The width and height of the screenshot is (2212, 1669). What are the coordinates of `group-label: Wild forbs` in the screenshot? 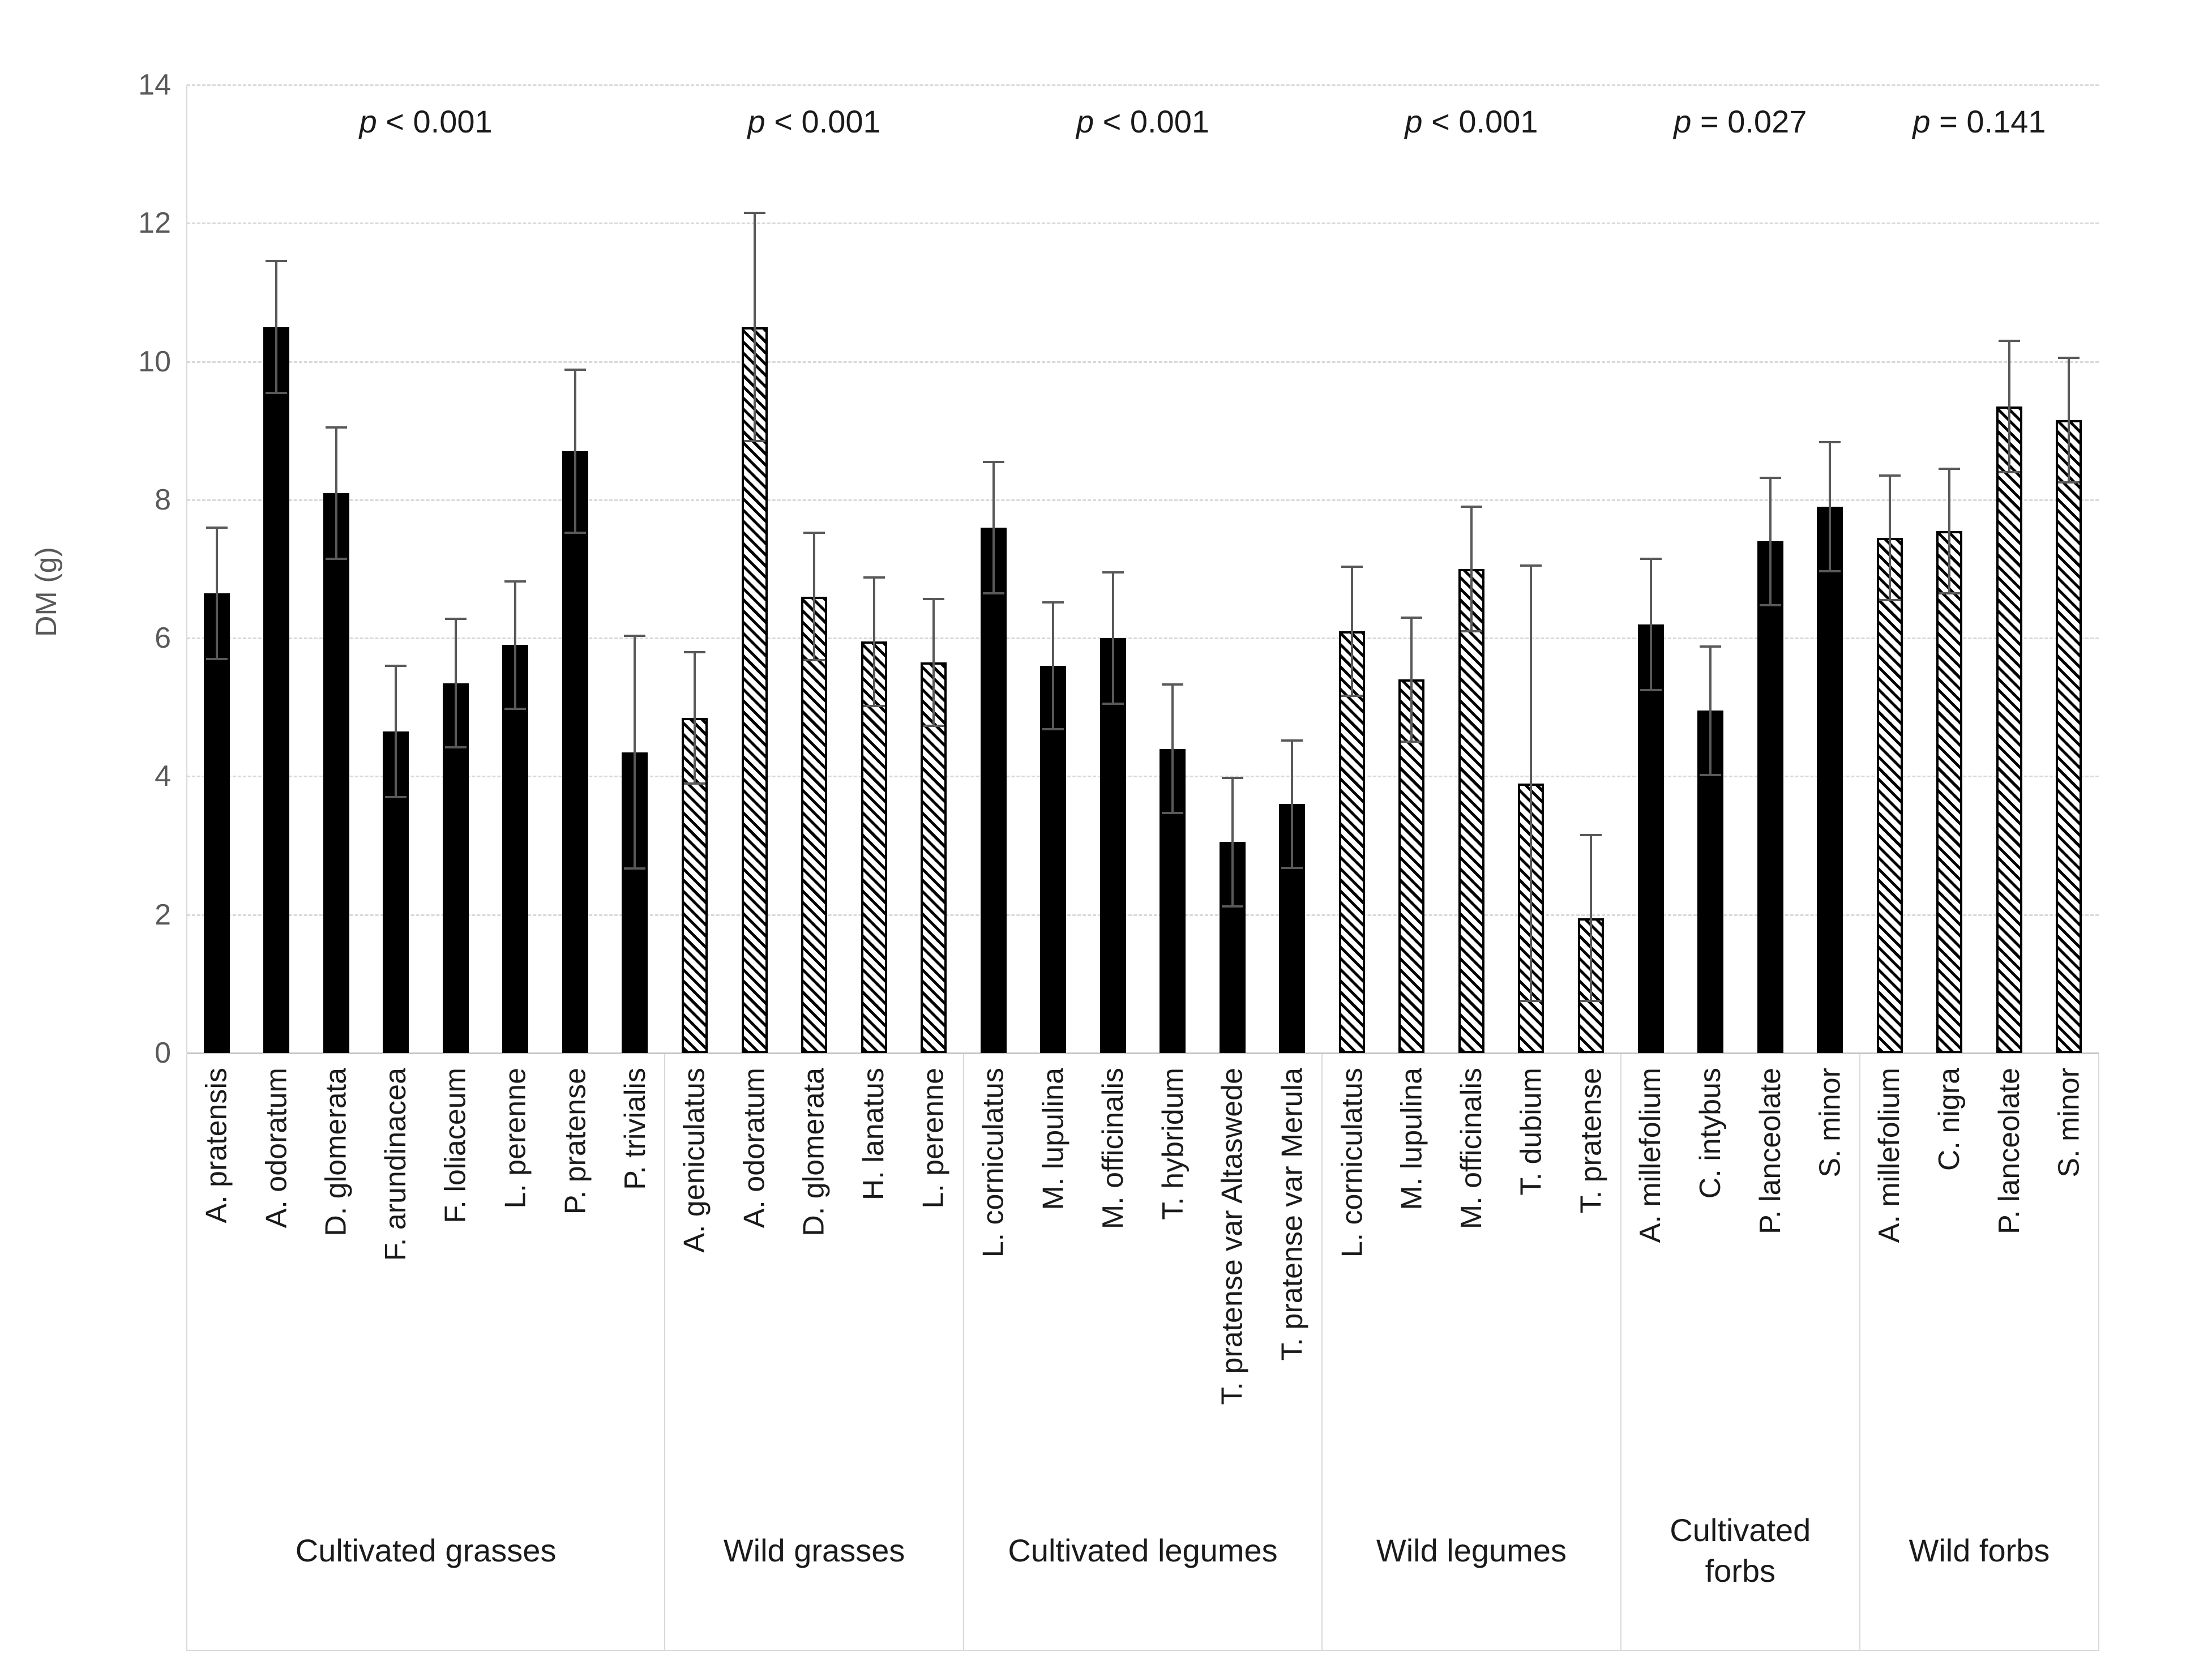 It's located at (1979, 1550).